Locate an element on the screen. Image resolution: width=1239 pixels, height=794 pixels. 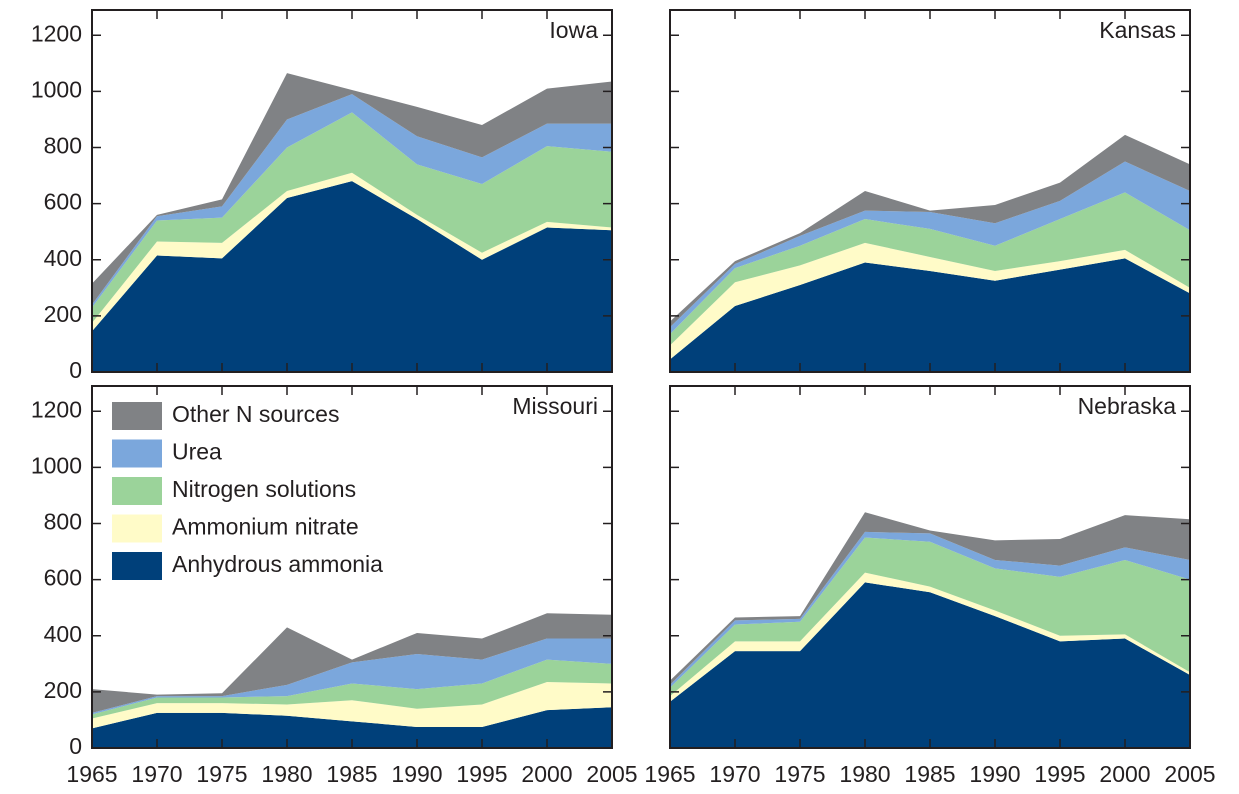
legend-label: Nitrogen solutions is located at coordinates (264, 489).